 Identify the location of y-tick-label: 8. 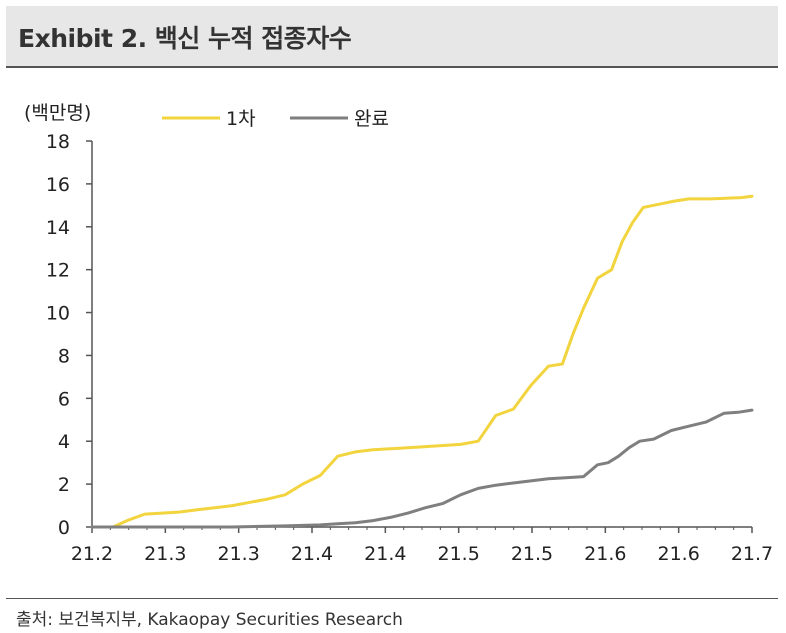
(64, 356).